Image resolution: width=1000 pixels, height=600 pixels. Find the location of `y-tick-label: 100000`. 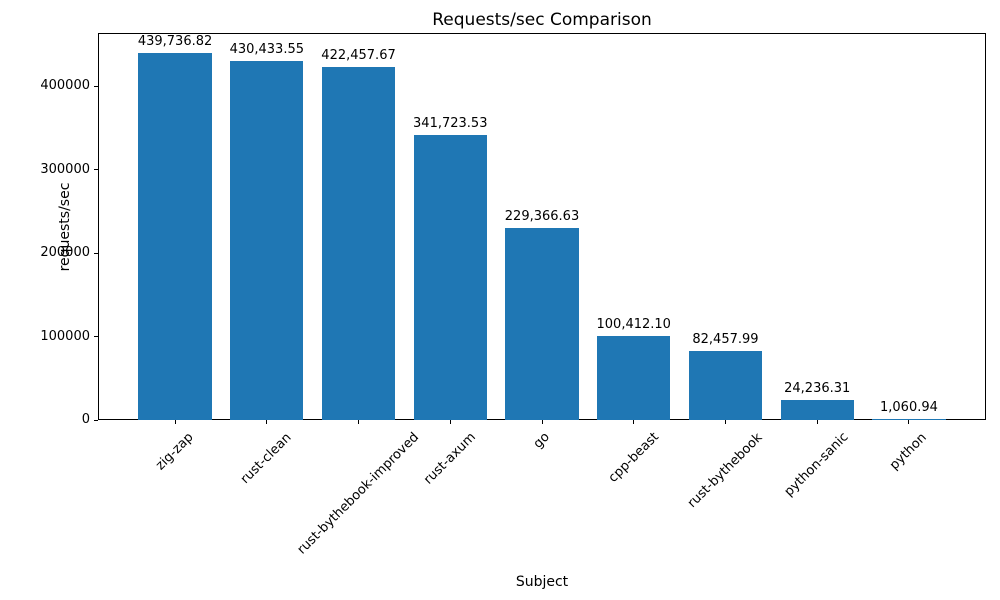

y-tick-label: 100000 is located at coordinates (65, 336).